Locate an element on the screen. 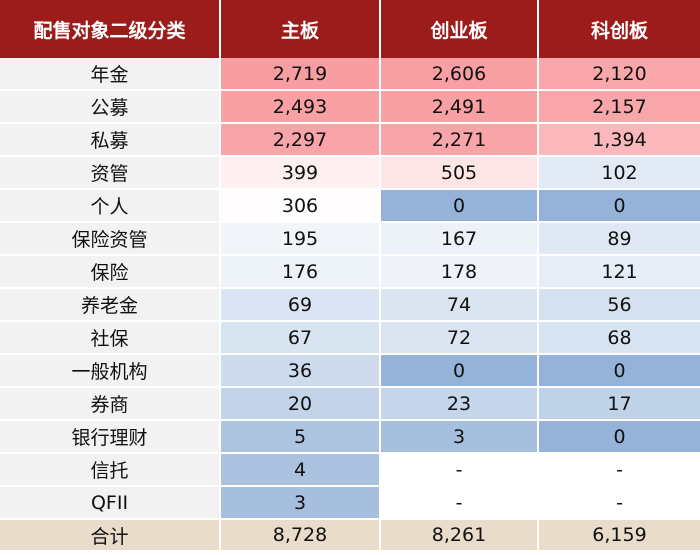 This screenshot has height=555, width=700. value-cell: 306 is located at coordinates (301, 206).